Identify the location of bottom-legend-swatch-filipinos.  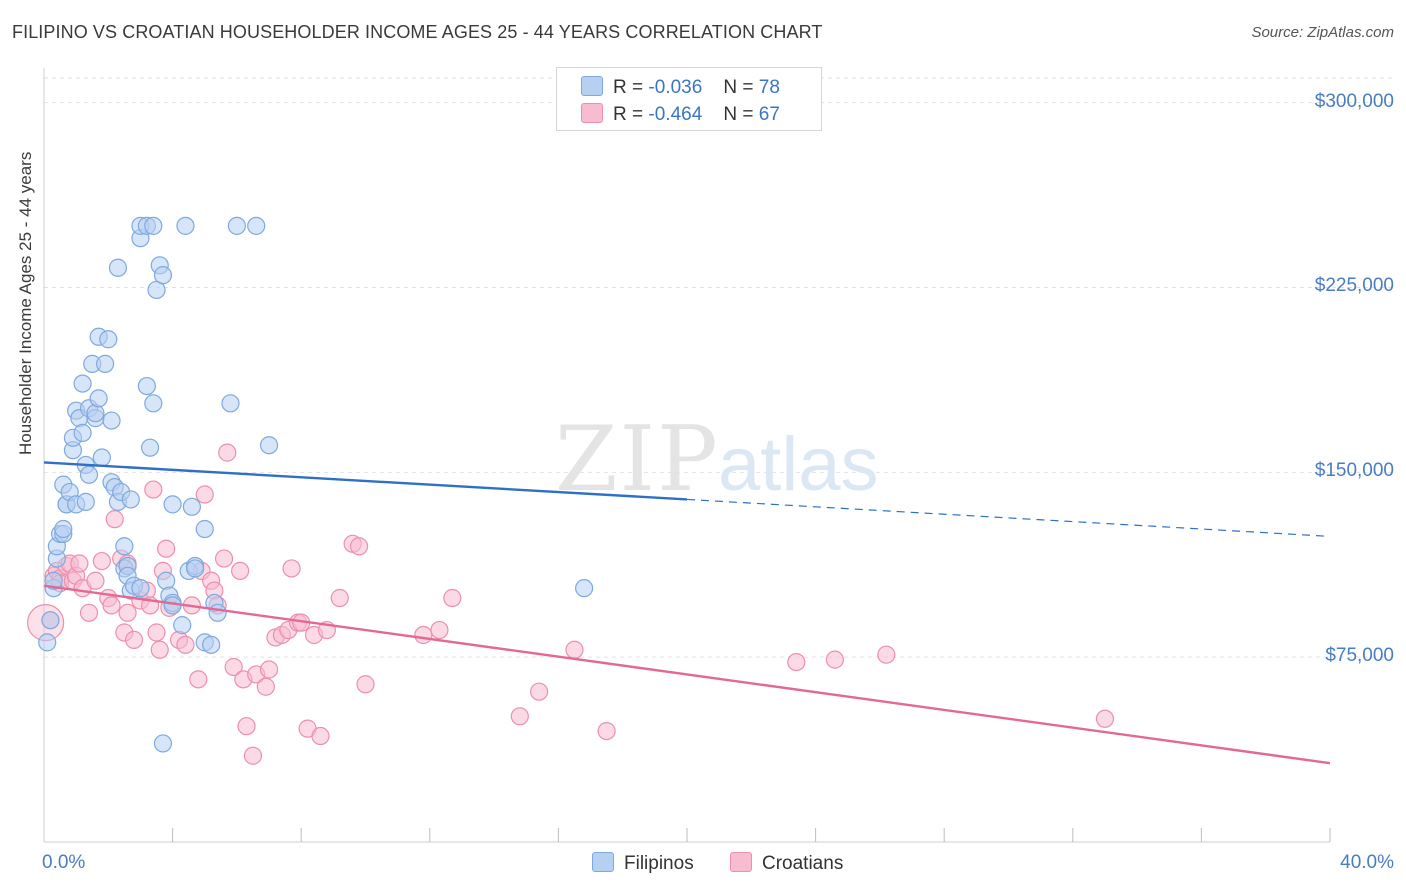
(603, 862).